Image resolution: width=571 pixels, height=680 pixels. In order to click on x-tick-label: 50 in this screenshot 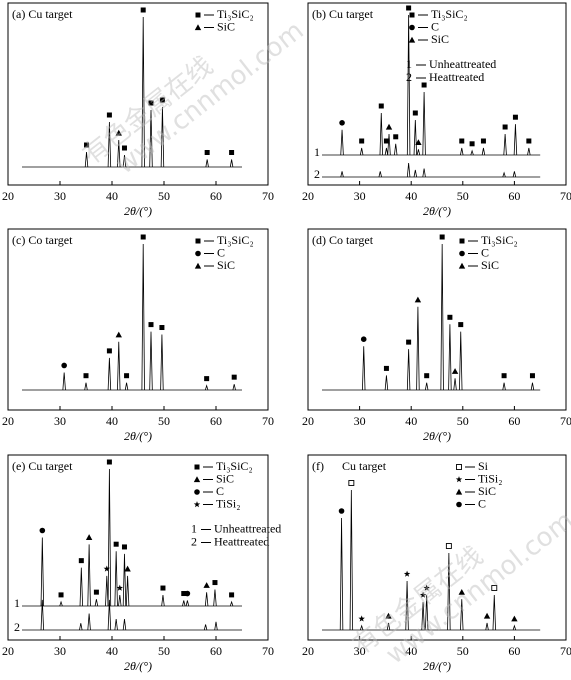, I will do `click(463, 421)`.